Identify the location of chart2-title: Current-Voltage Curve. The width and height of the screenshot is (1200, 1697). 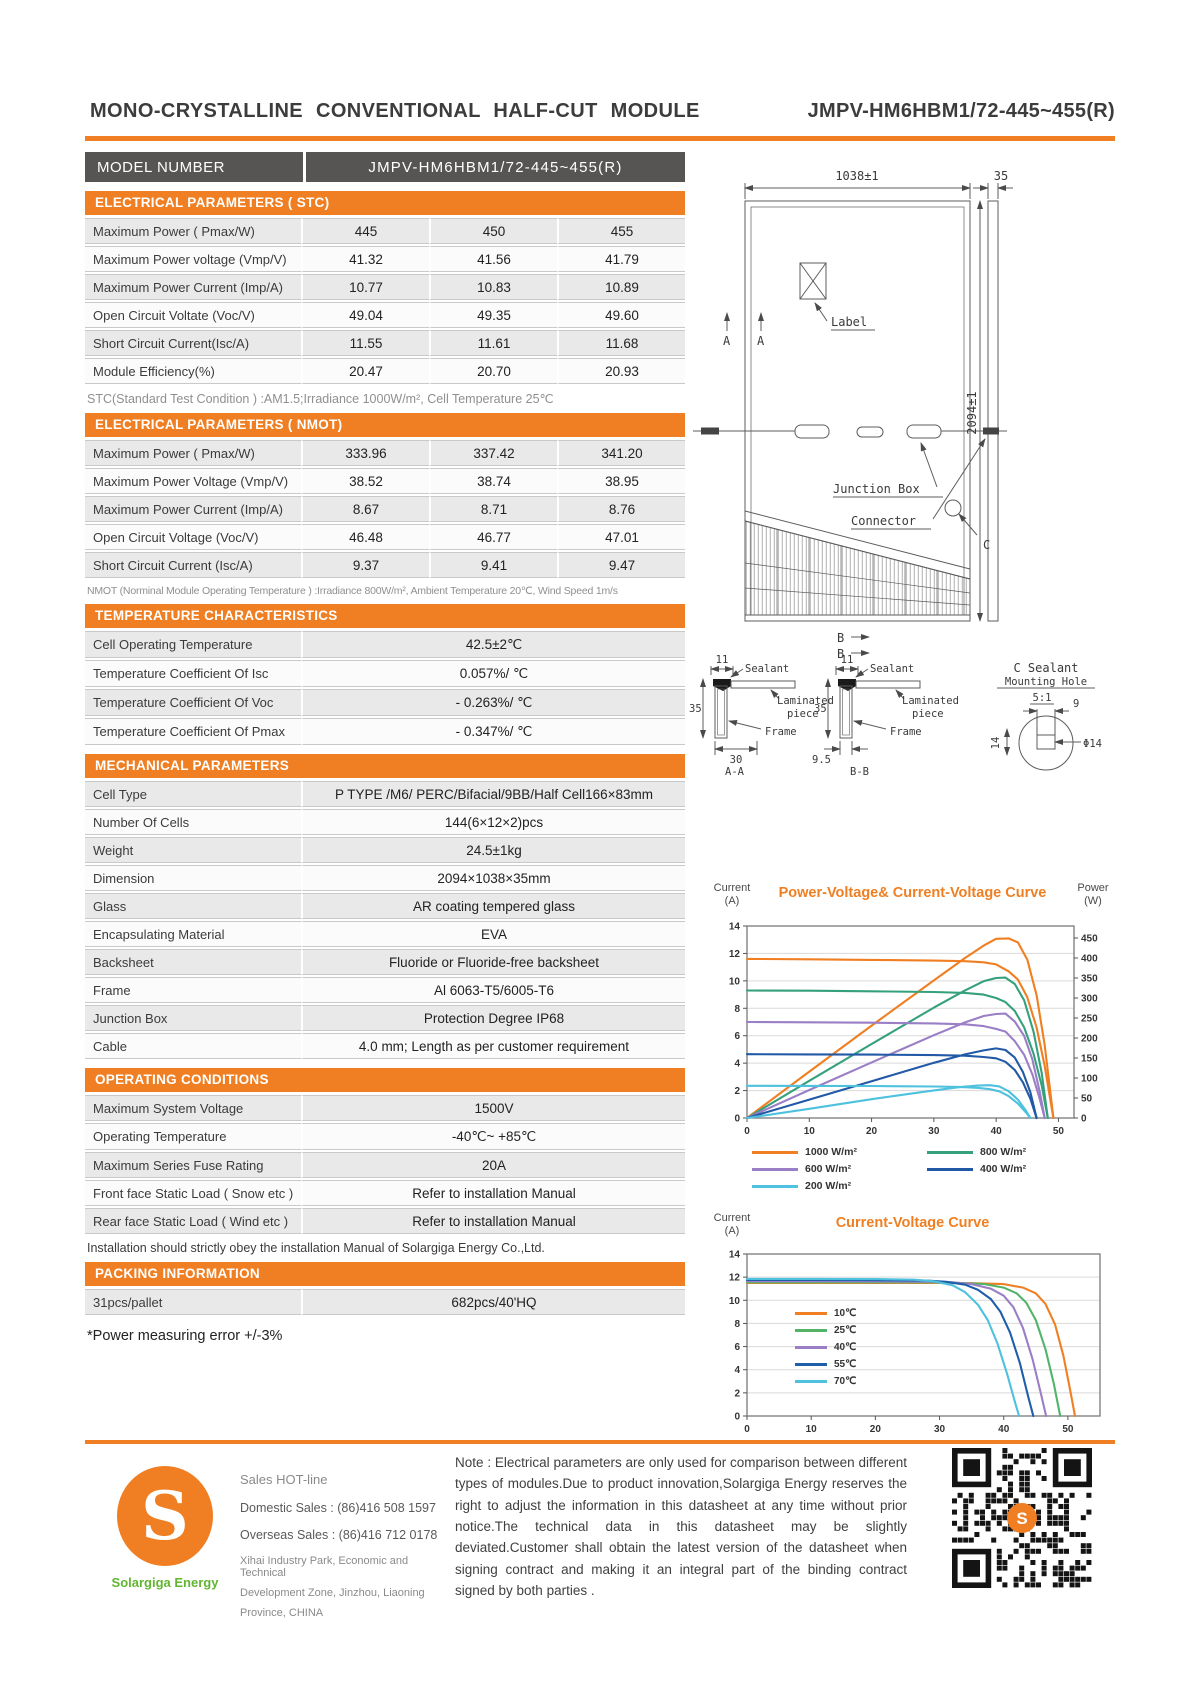
(912, 1223).